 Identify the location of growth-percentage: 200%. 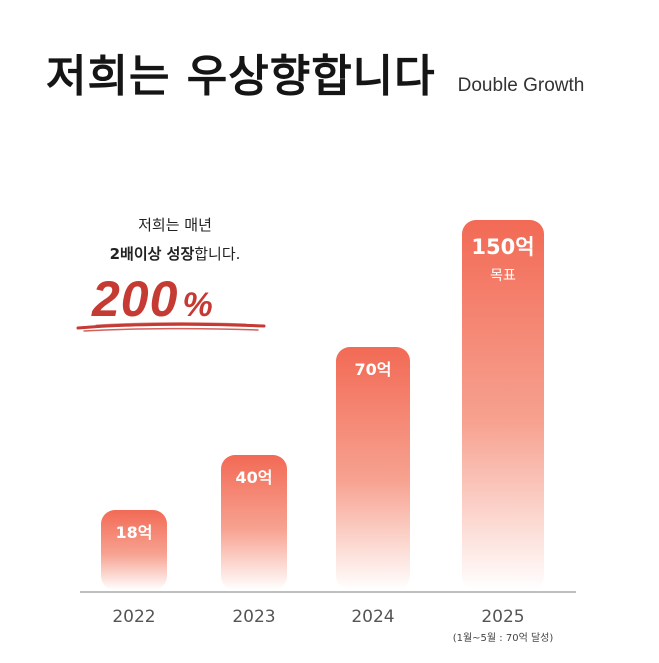
(152, 299).